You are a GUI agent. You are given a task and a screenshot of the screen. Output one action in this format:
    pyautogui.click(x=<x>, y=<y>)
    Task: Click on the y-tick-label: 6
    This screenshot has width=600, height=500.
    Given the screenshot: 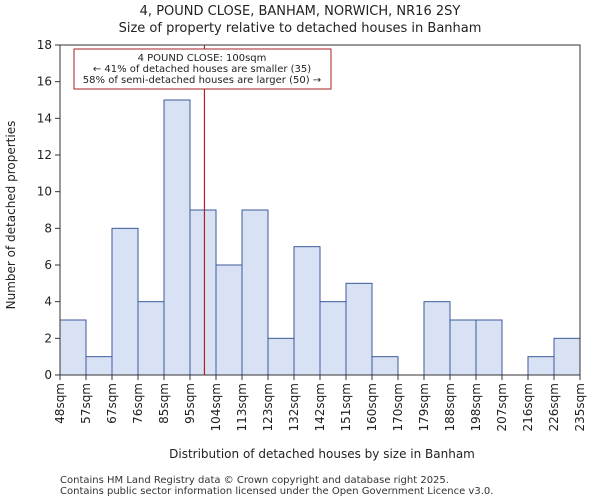 What is the action you would take?
    pyautogui.click(x=48, y=265)
    